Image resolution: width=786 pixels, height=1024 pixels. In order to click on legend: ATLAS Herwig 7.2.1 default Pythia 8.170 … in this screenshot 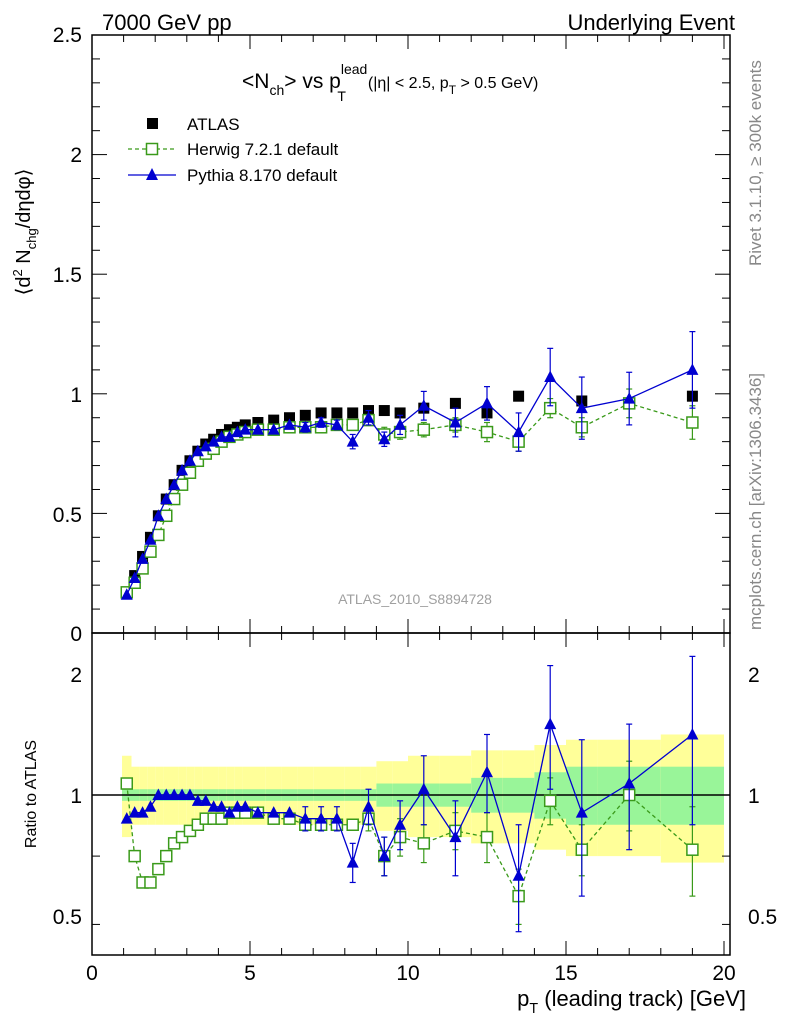, I will do `click(233, 150)`.